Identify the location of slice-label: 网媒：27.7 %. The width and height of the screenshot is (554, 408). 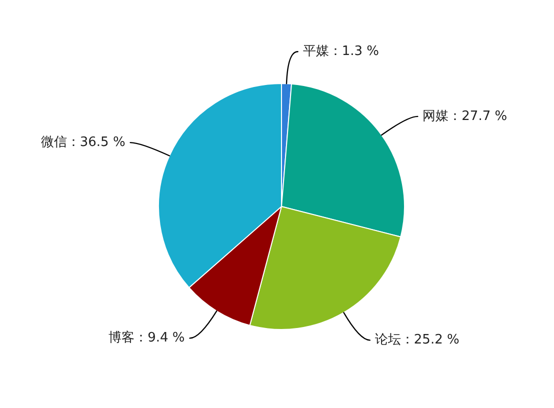
(465, 116).